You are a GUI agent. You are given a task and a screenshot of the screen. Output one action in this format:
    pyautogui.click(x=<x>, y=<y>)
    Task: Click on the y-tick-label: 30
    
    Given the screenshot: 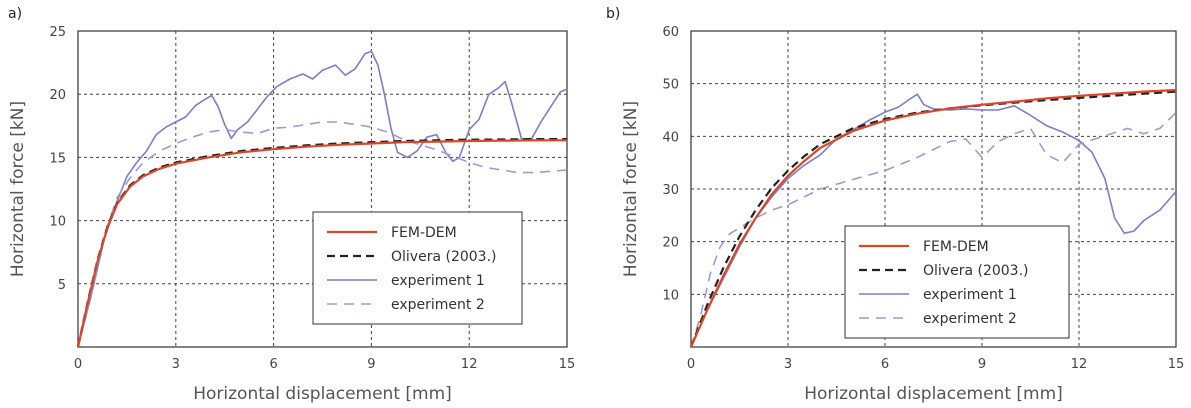 What is the action you would take?
    pyautogui.click(x=670, y=190)
    